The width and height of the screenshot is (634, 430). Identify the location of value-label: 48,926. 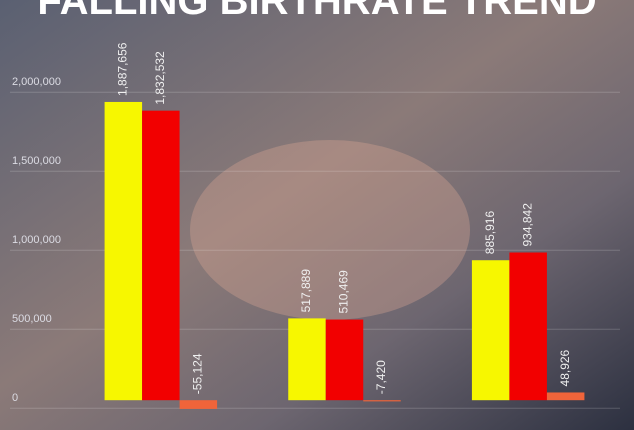
(565, 367).